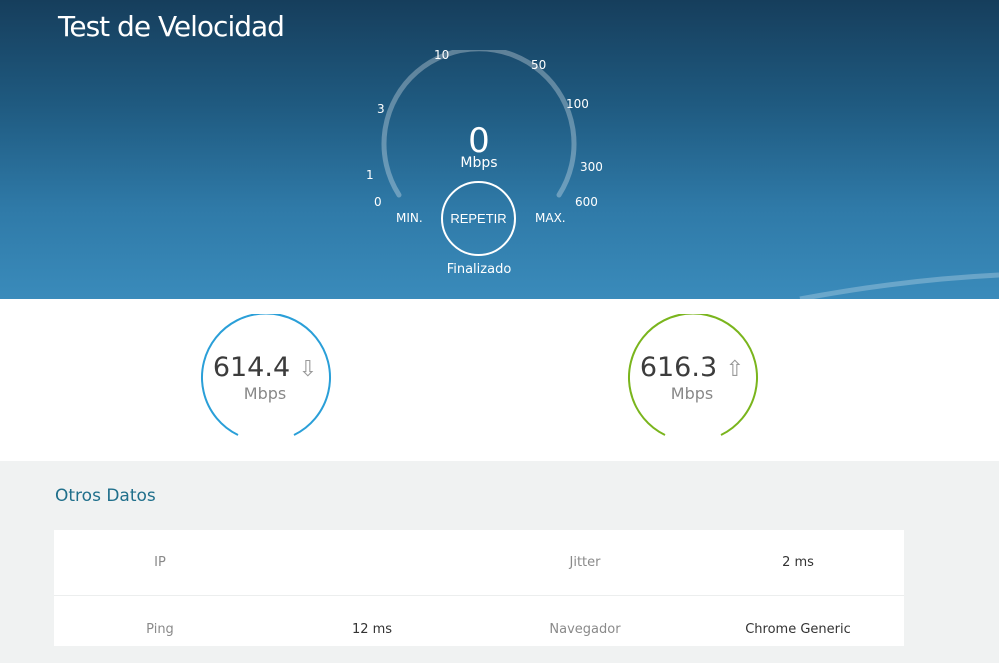  What do you see at coordinates (171, 26) in the screenshot?
I see `page-title: Test de Velocidad` at bounding box center [171, 26].